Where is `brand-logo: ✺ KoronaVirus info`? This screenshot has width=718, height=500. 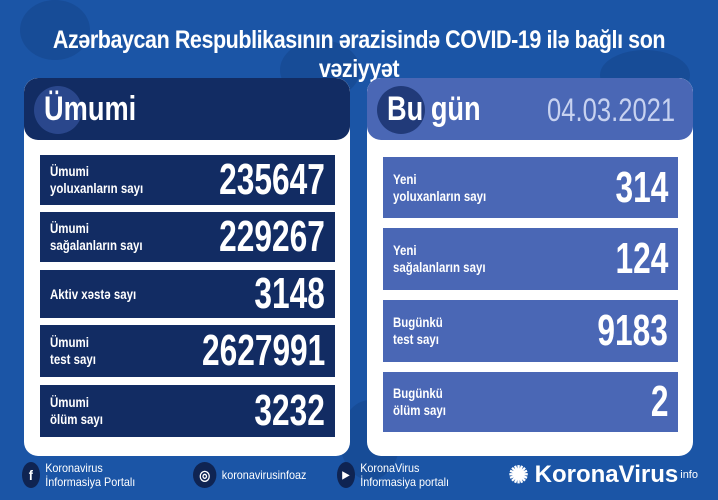
brand-logo: ✺ KoronaVirus info is located at coordinates (603, 475).